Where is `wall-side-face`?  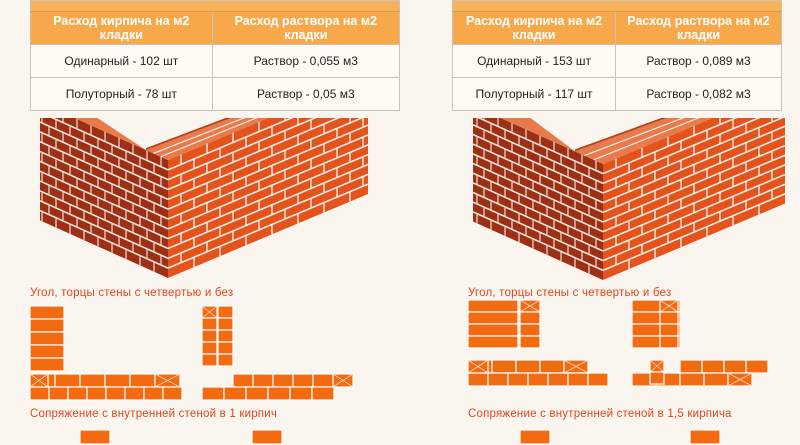
wall-side-face is located at coordinates (538, 199).